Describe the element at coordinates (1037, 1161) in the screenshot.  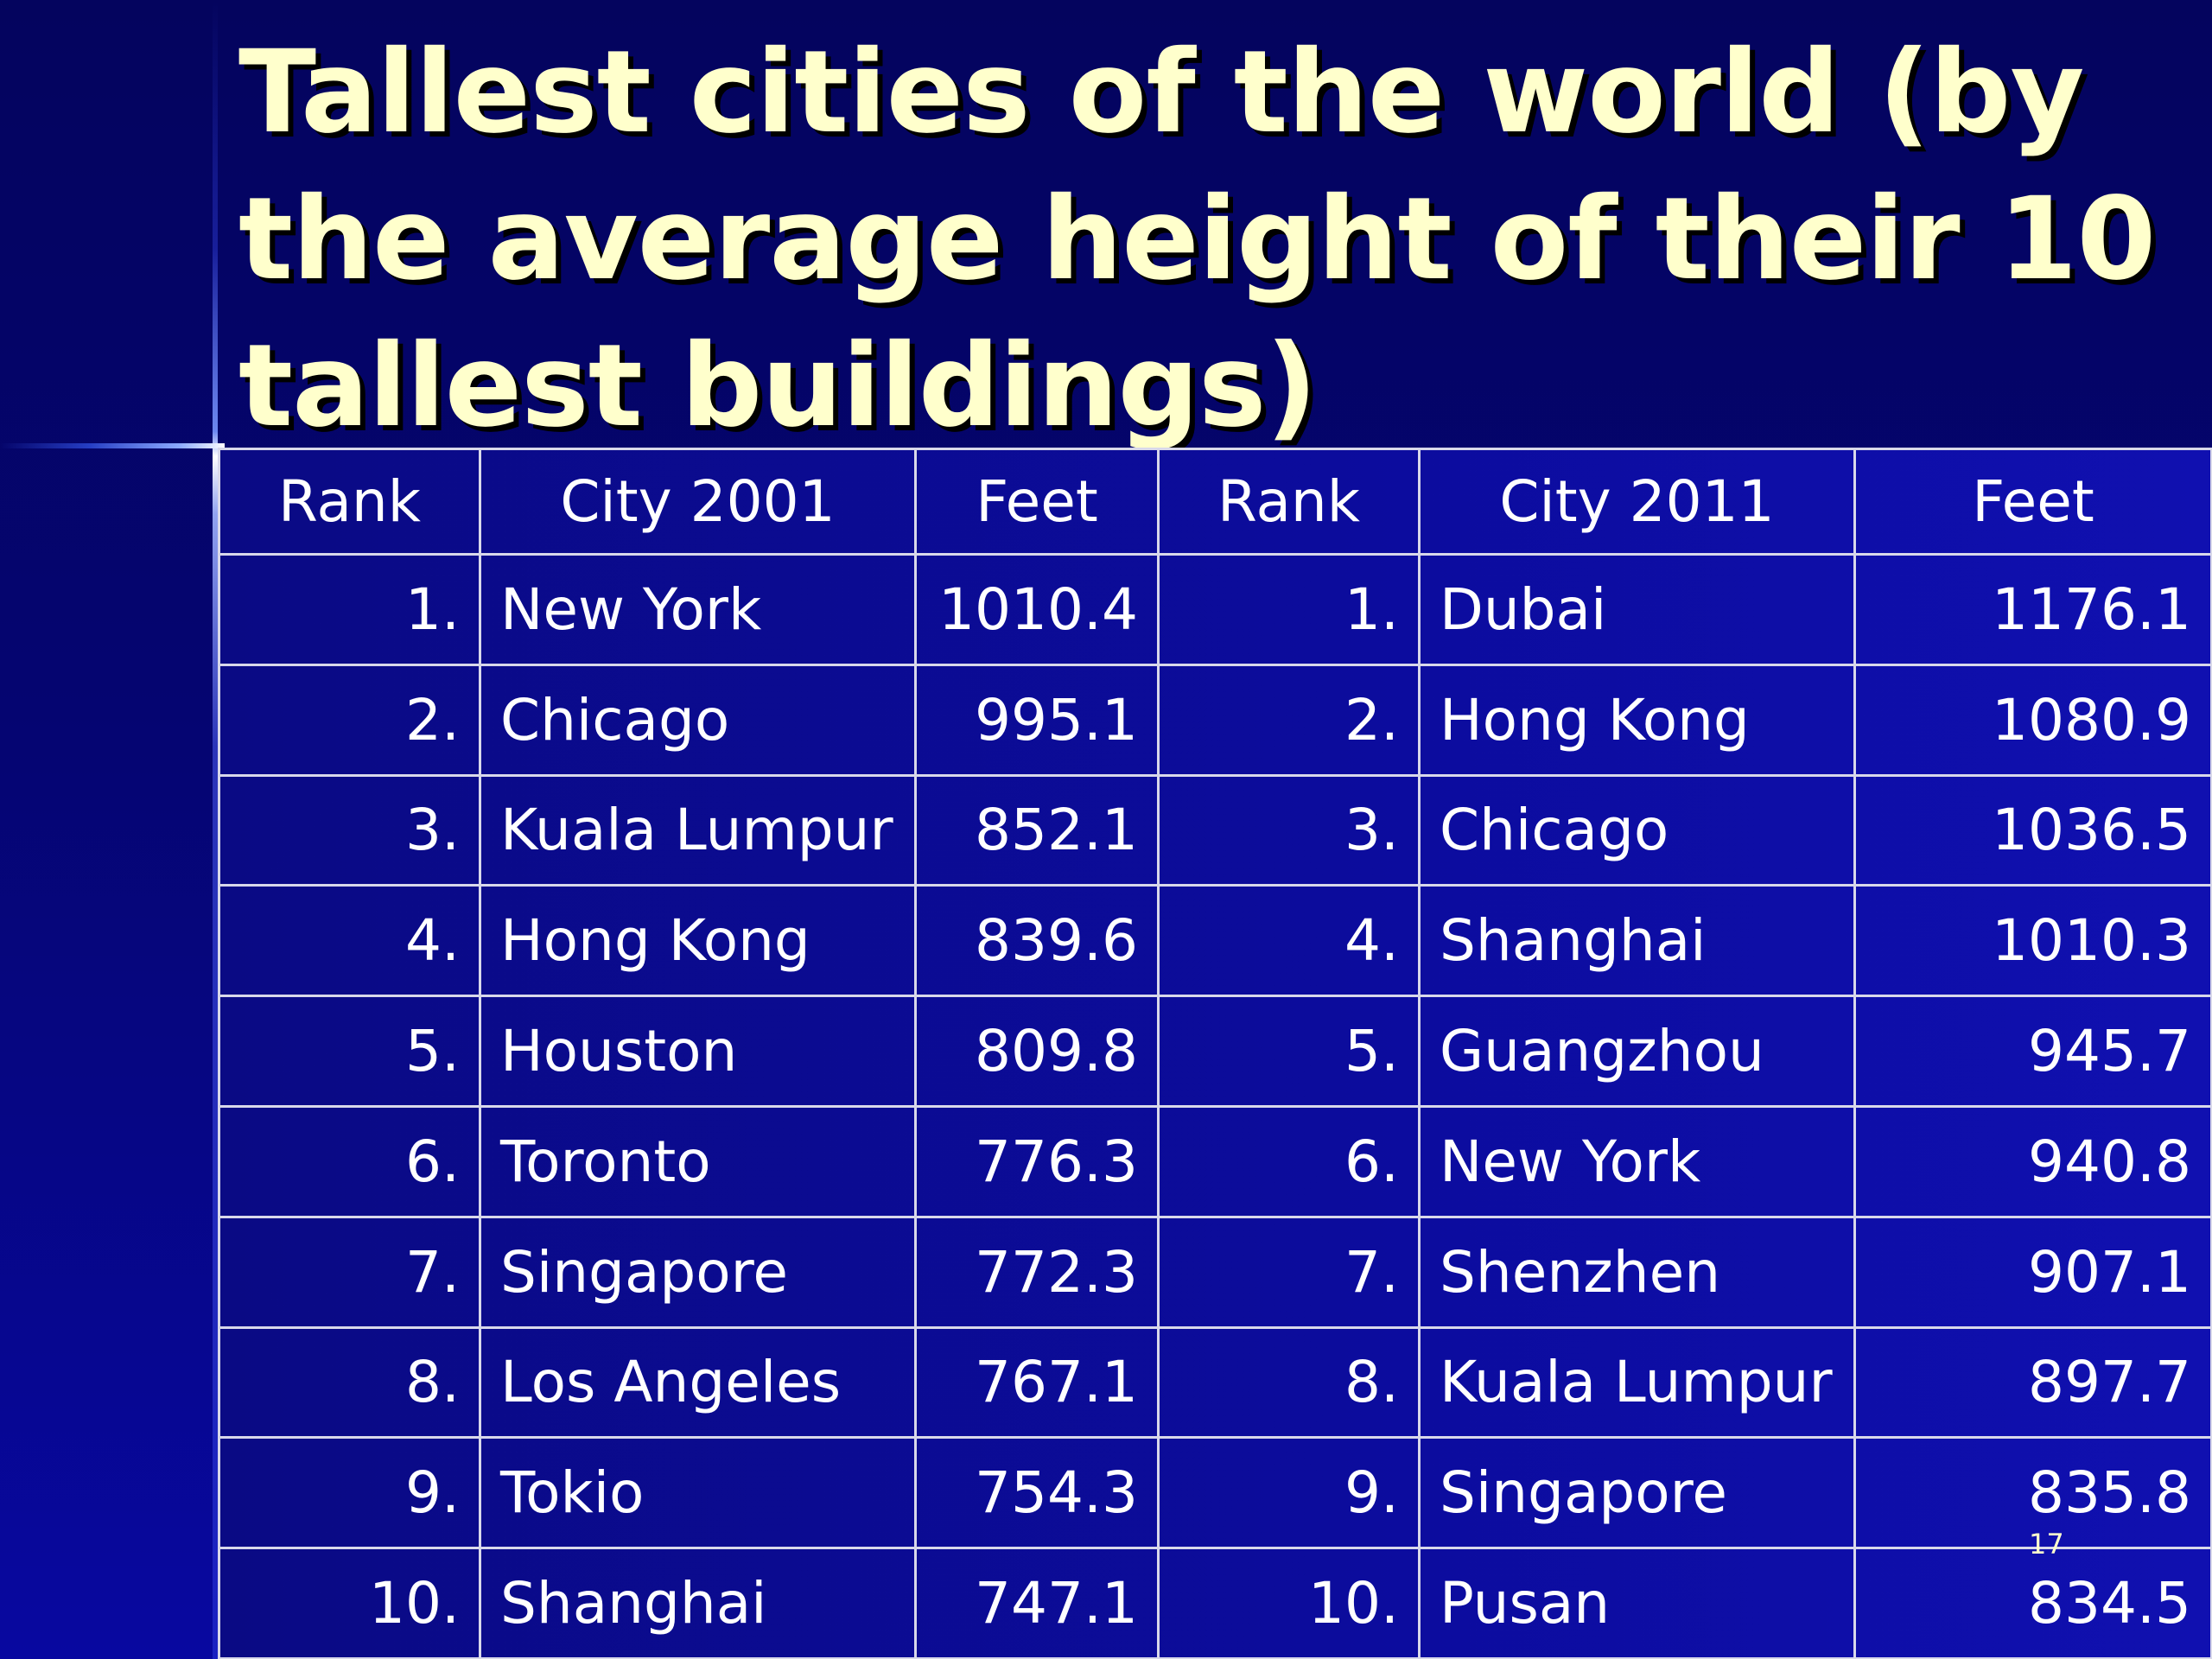
I see `feet-2001-cell: 776.3` at that location.